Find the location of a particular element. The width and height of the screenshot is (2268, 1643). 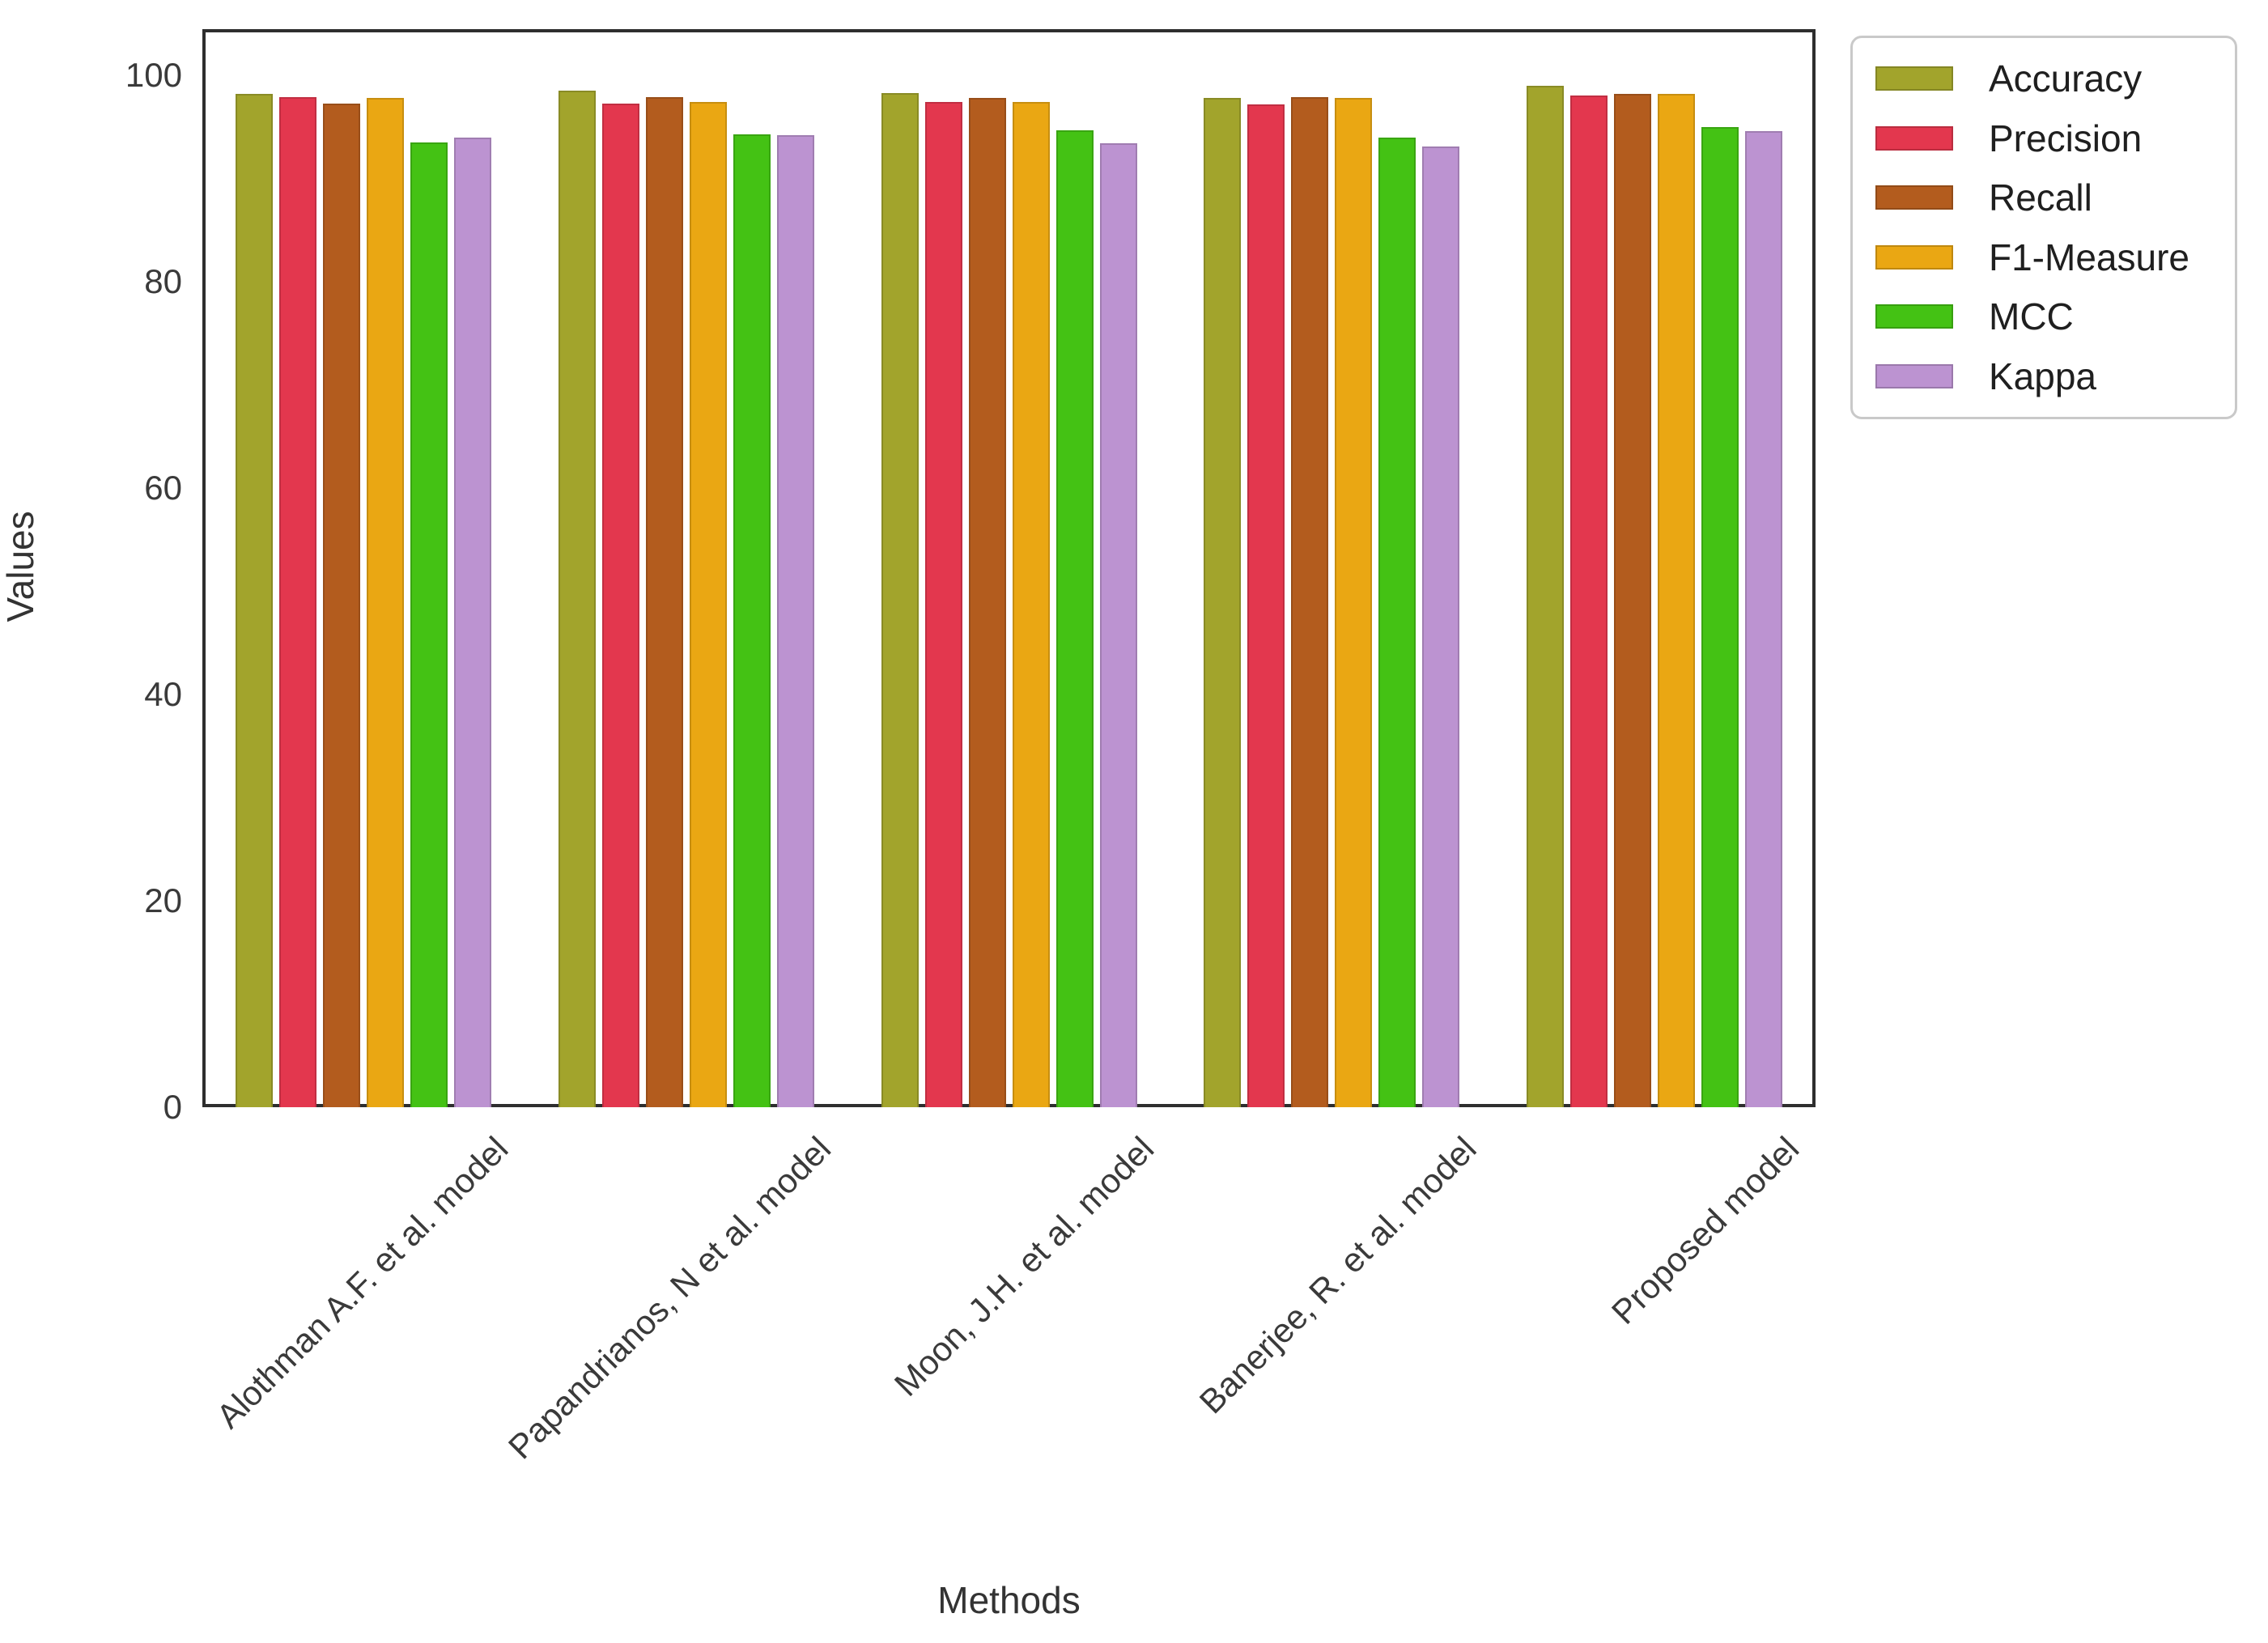

x-tick-label: Papandrianos, N et al. model is located at coordinates (670, 1298).